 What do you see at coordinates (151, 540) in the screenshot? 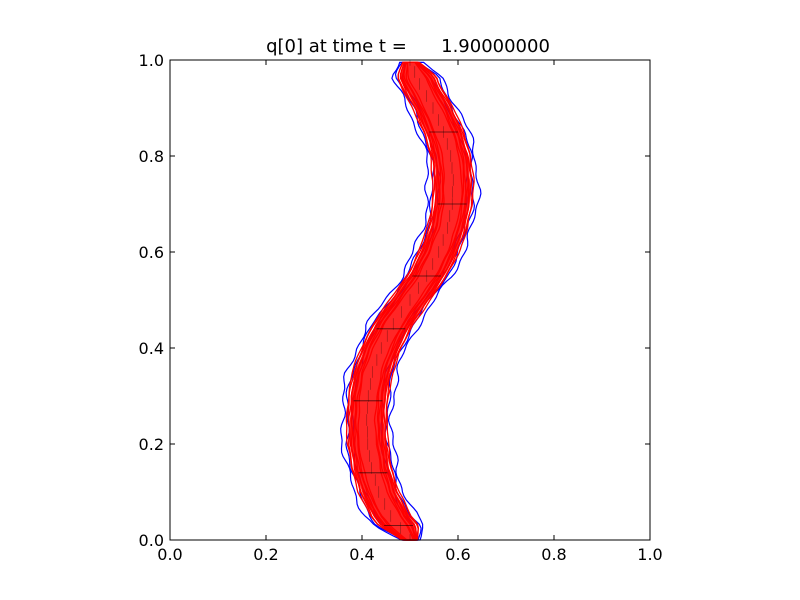
I see `y-tick-label: 0.0` at bounding box center [151, 540].